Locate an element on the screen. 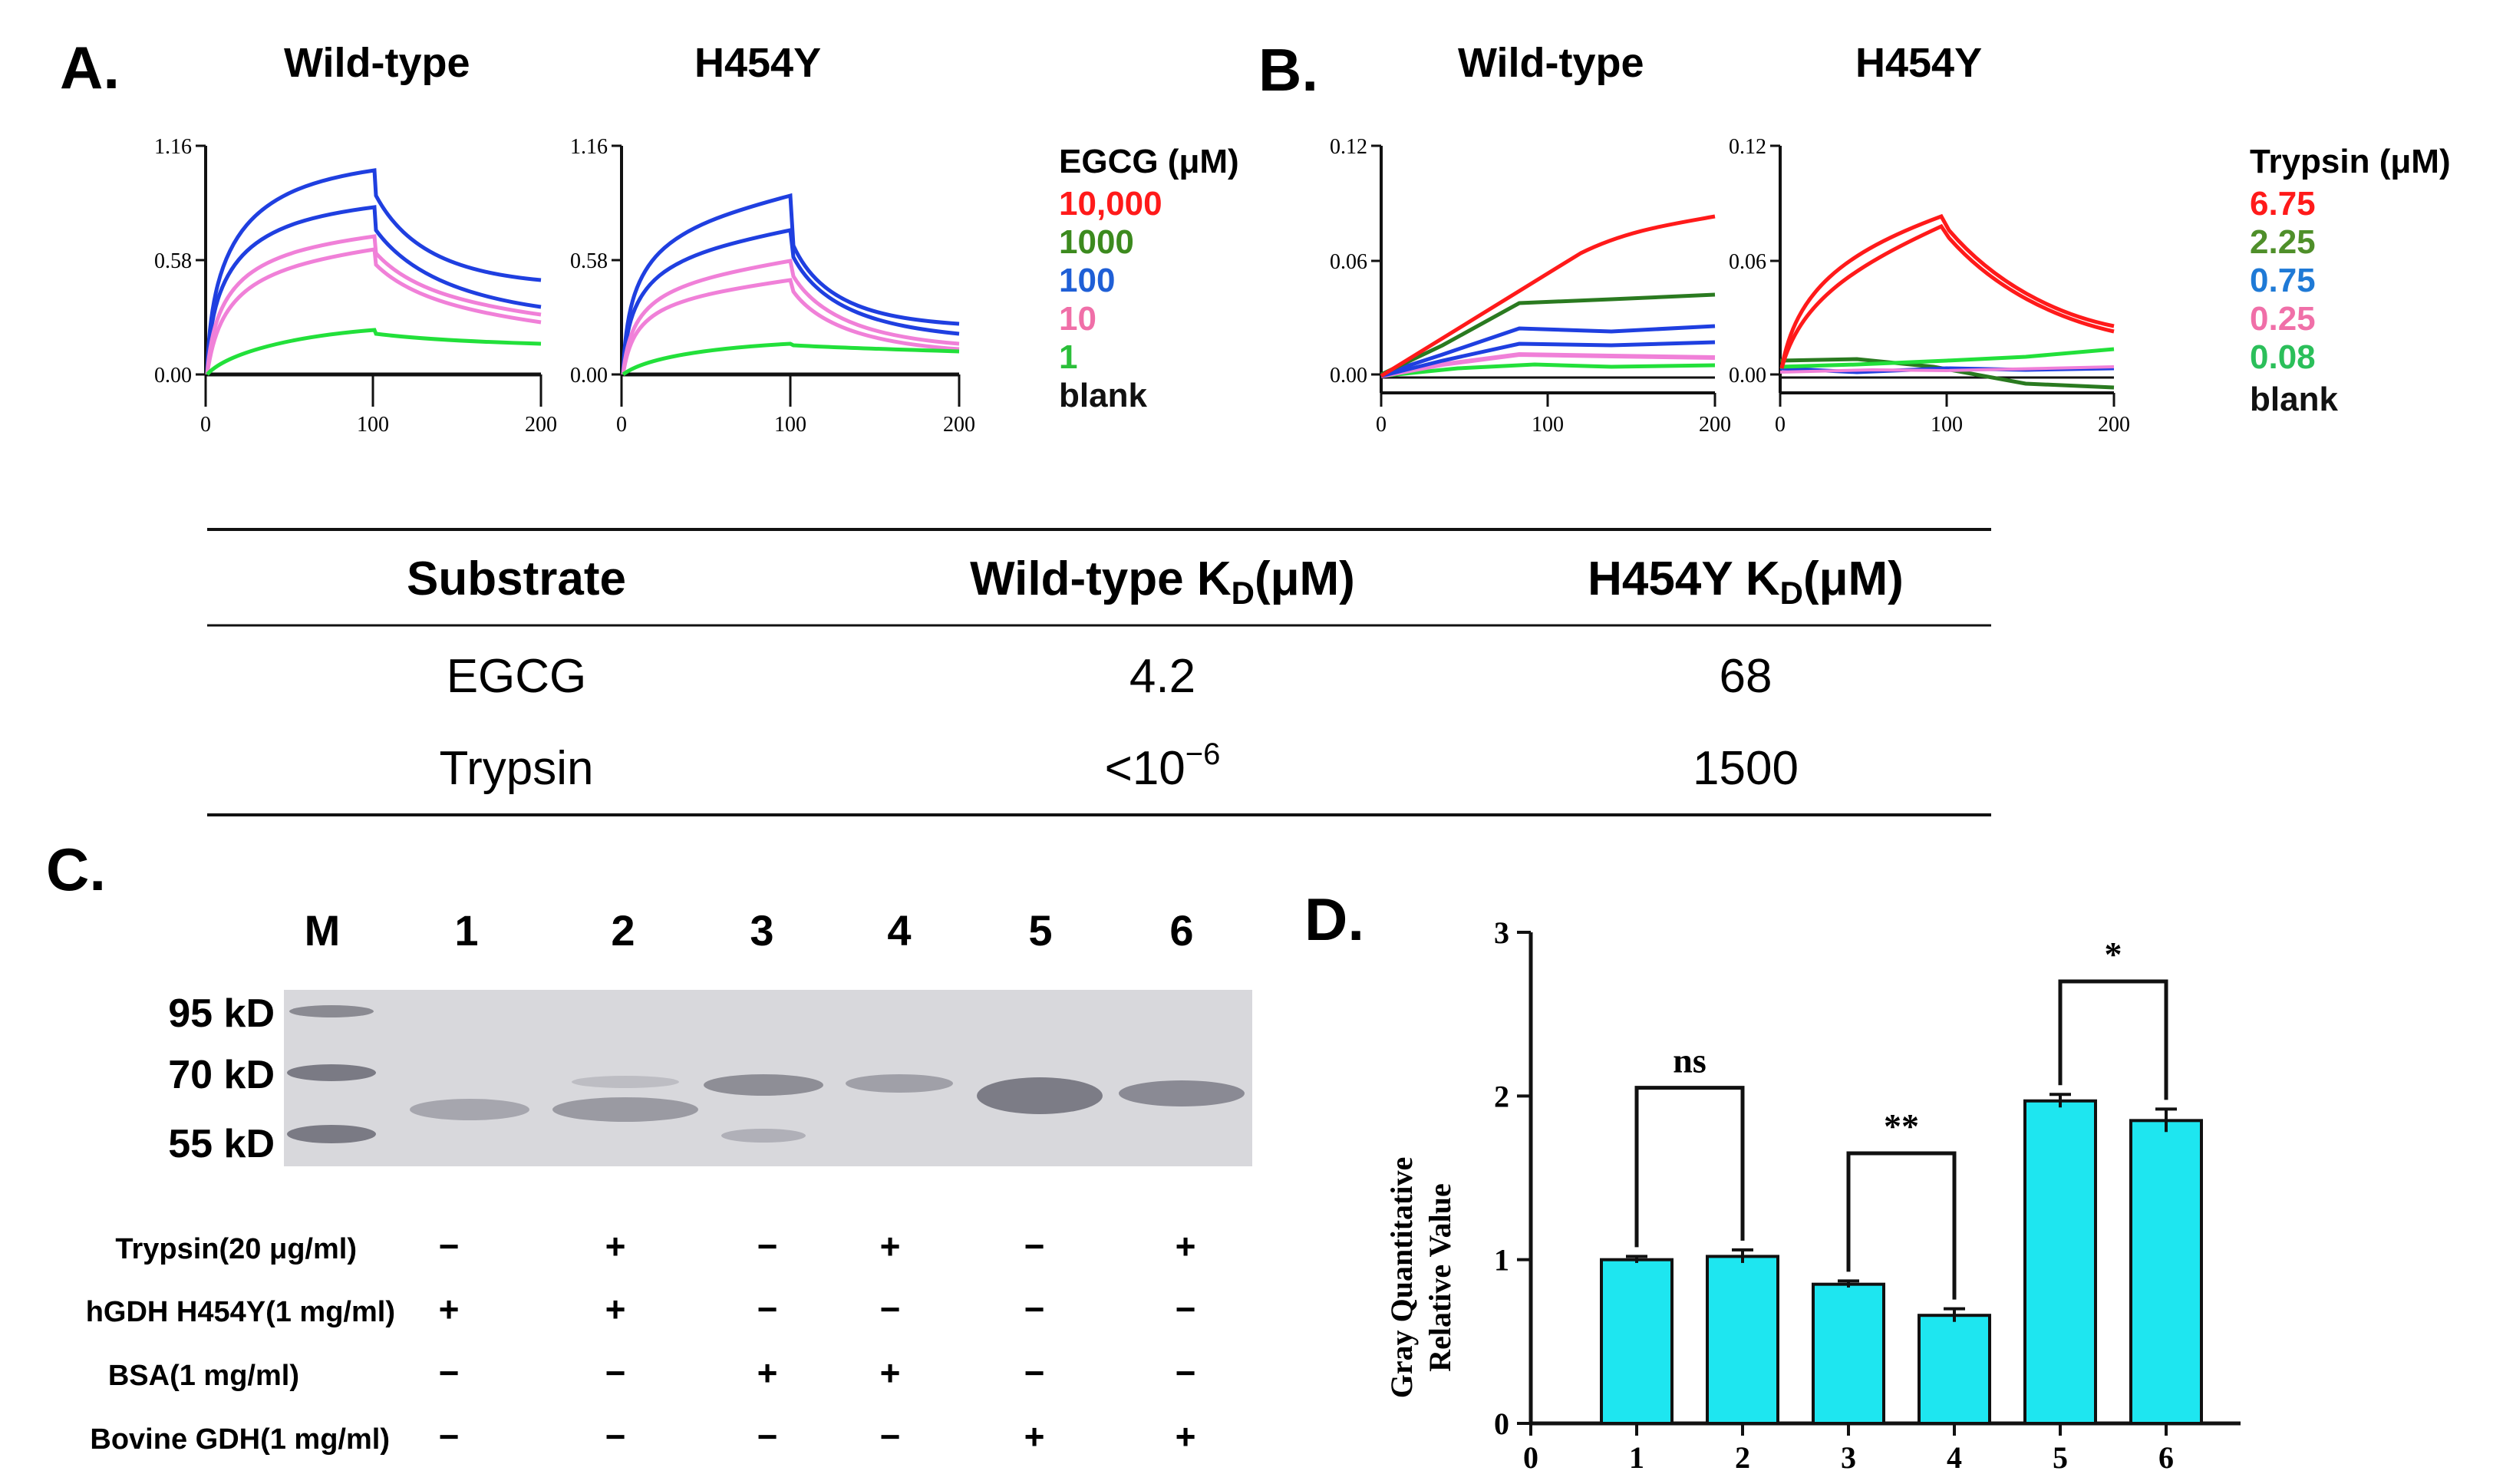  y-ticks: 0 1 2 3 is located at coordinates (1512, 1178).